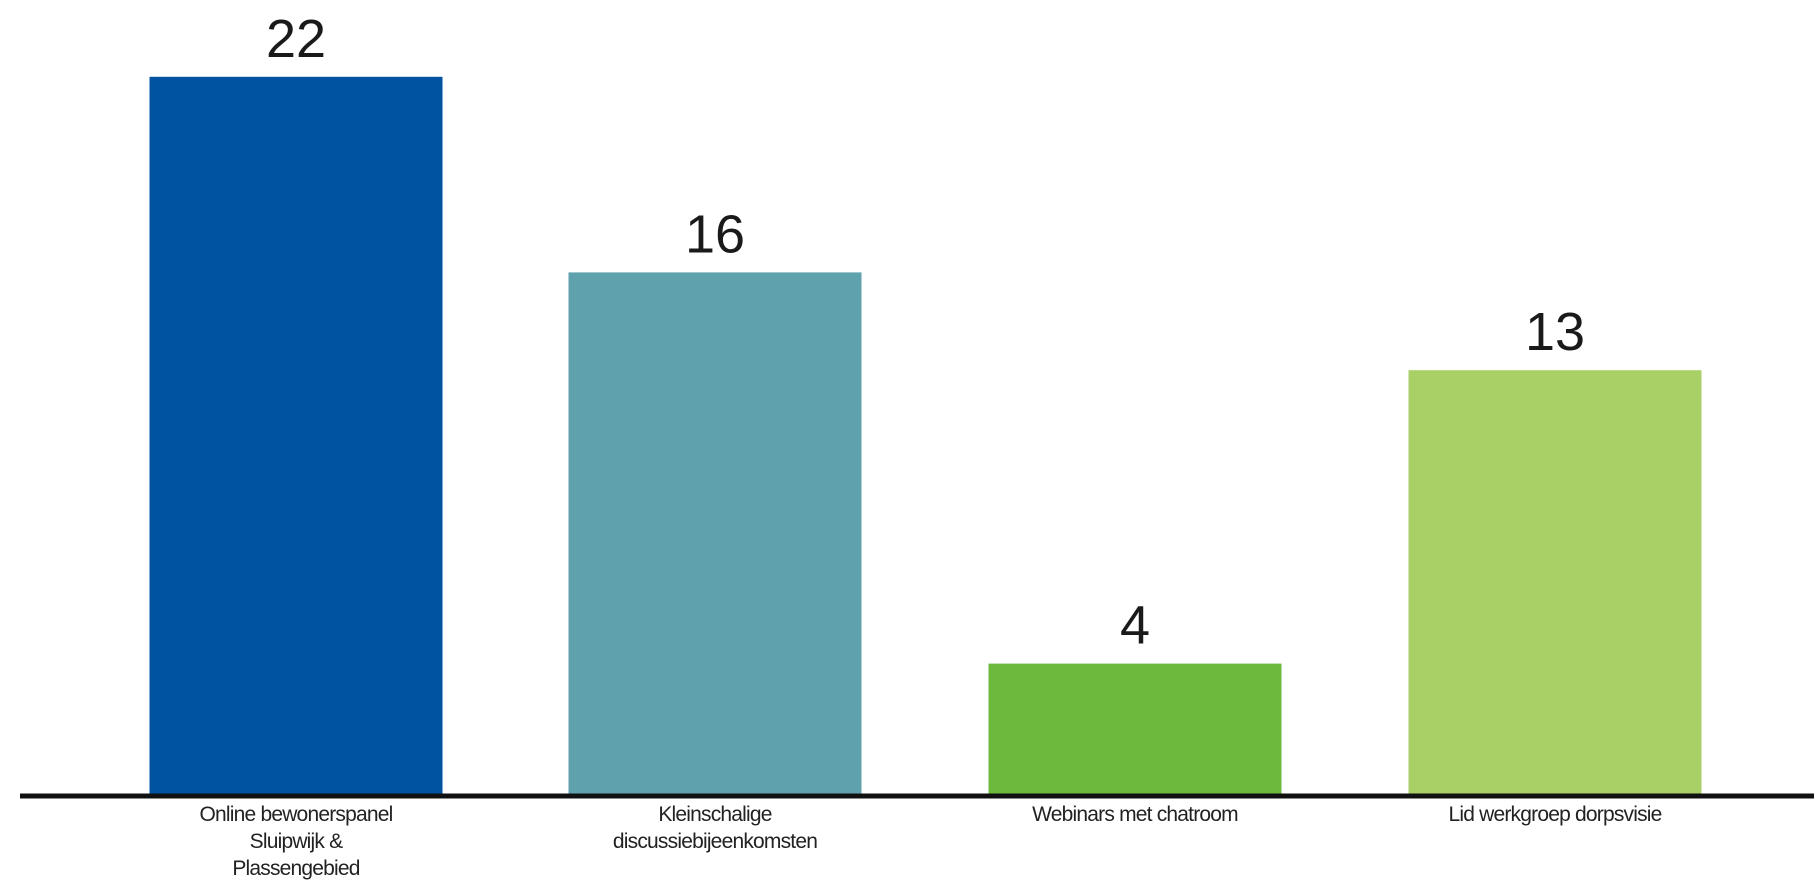 The width and height of the screenshot is (1814, 892). I want to click on category-label-3: Webinars met chatroom, so click(1135, 814).